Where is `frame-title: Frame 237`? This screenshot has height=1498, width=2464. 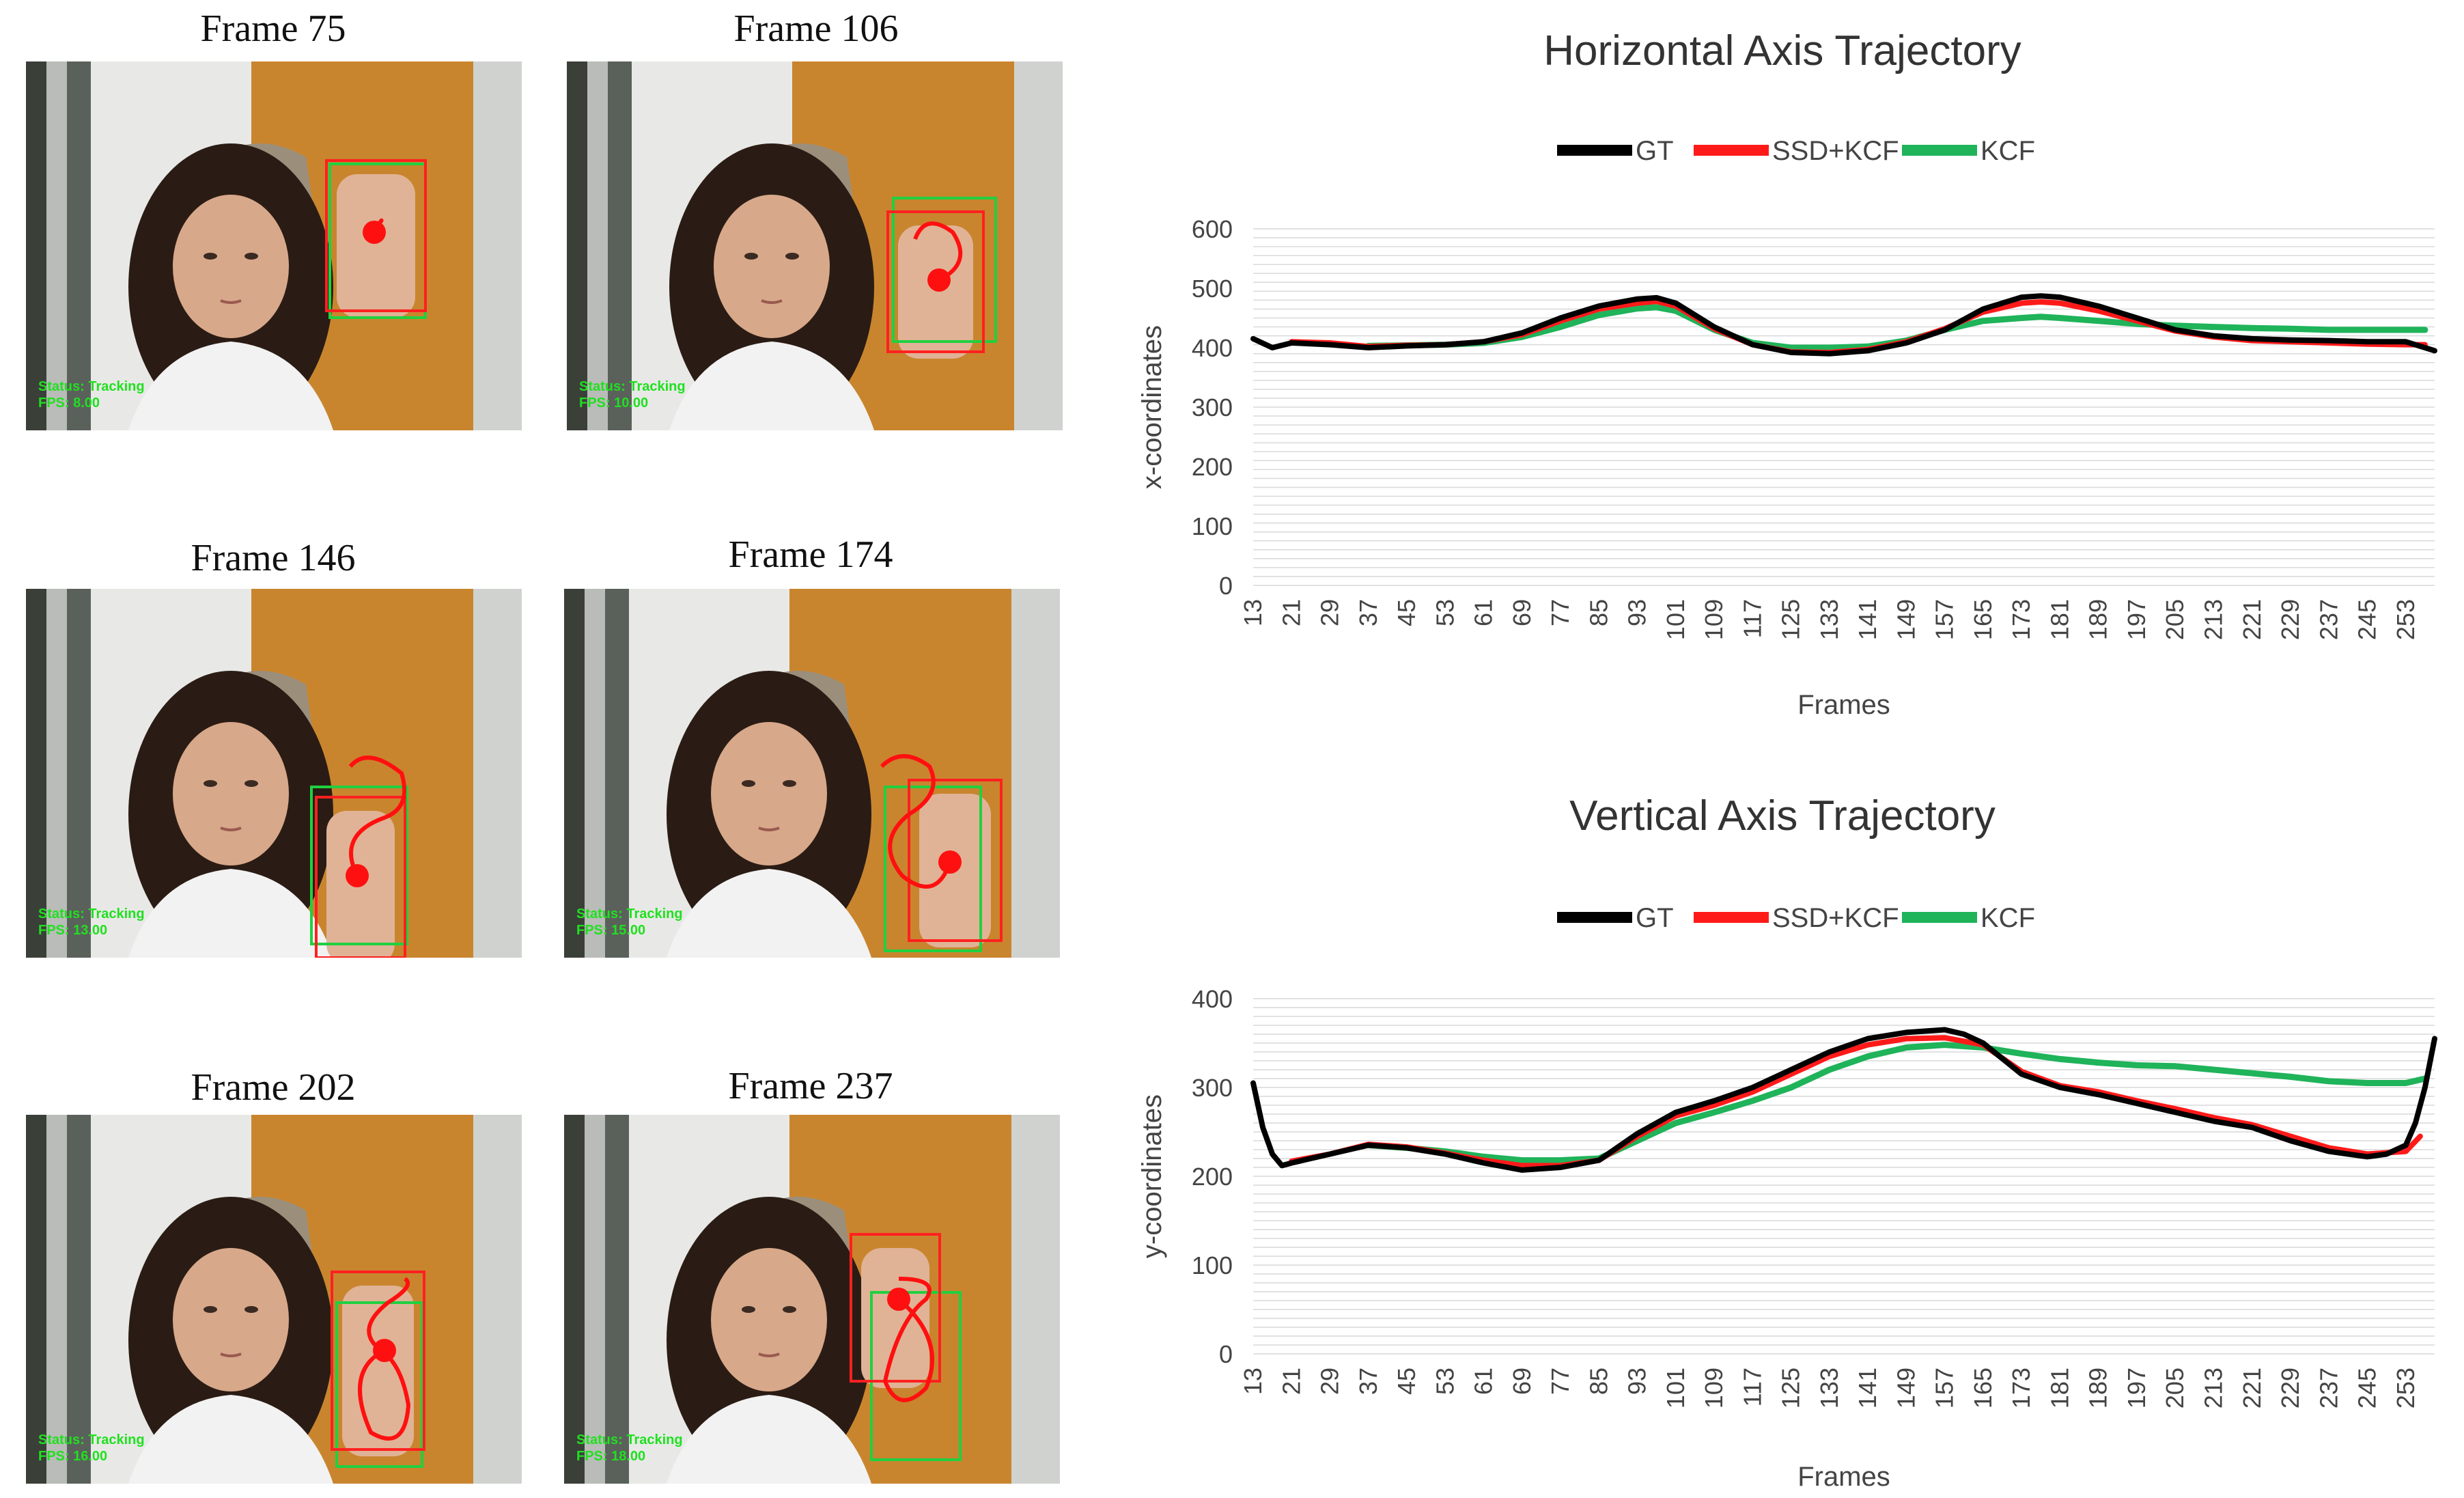
frame-title: Frame 237 is located at coordinates (810, 1086).